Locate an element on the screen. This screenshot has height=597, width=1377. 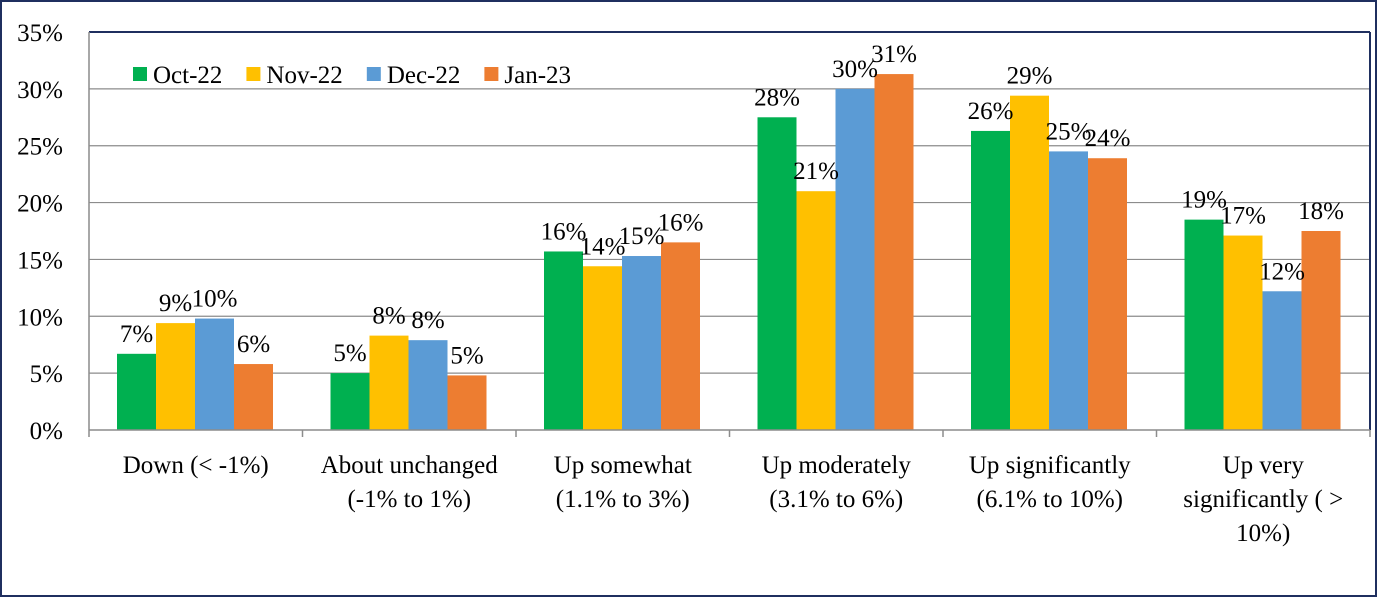
data-label: 29% is located at coordinates (1030, 76).